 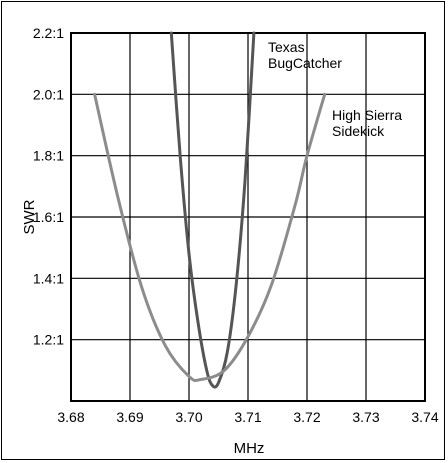 What do you see at coordinates (48, 278) in the screenshot?
I see `y-tick-label: 1.4:1` at bounding box center [48, 278].